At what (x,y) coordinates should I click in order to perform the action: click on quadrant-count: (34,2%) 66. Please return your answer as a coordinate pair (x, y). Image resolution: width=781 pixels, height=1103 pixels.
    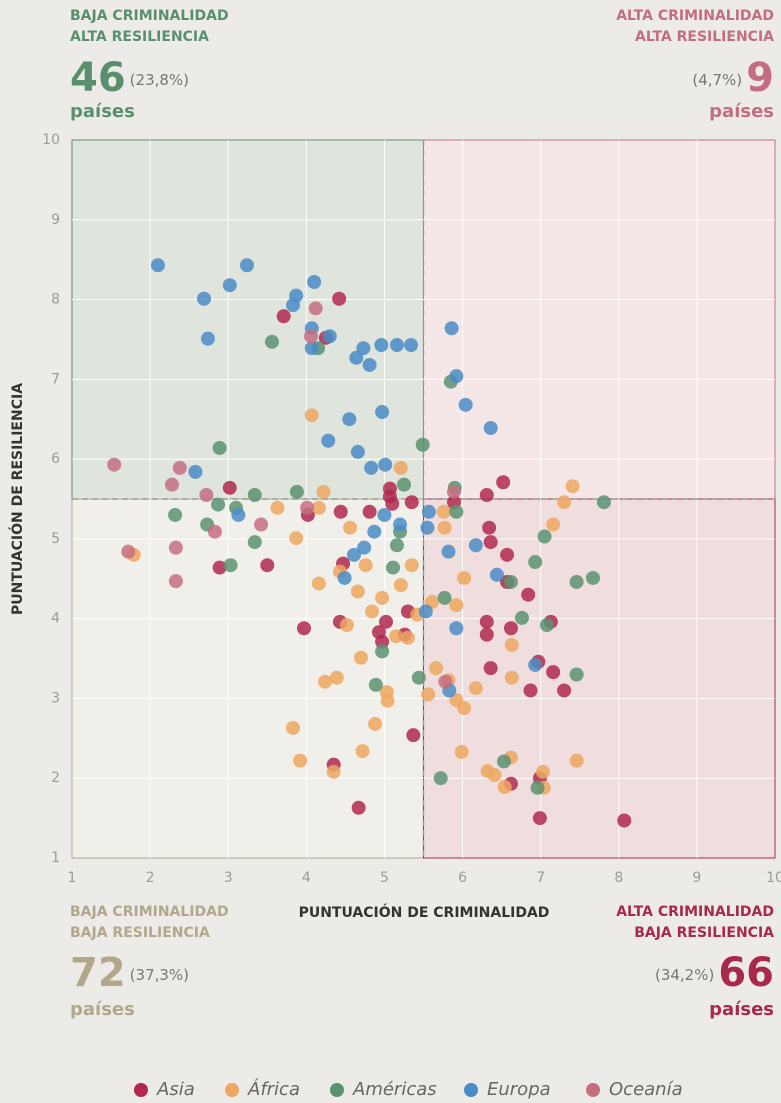
    Looking at the image, I should click on (714, 973).